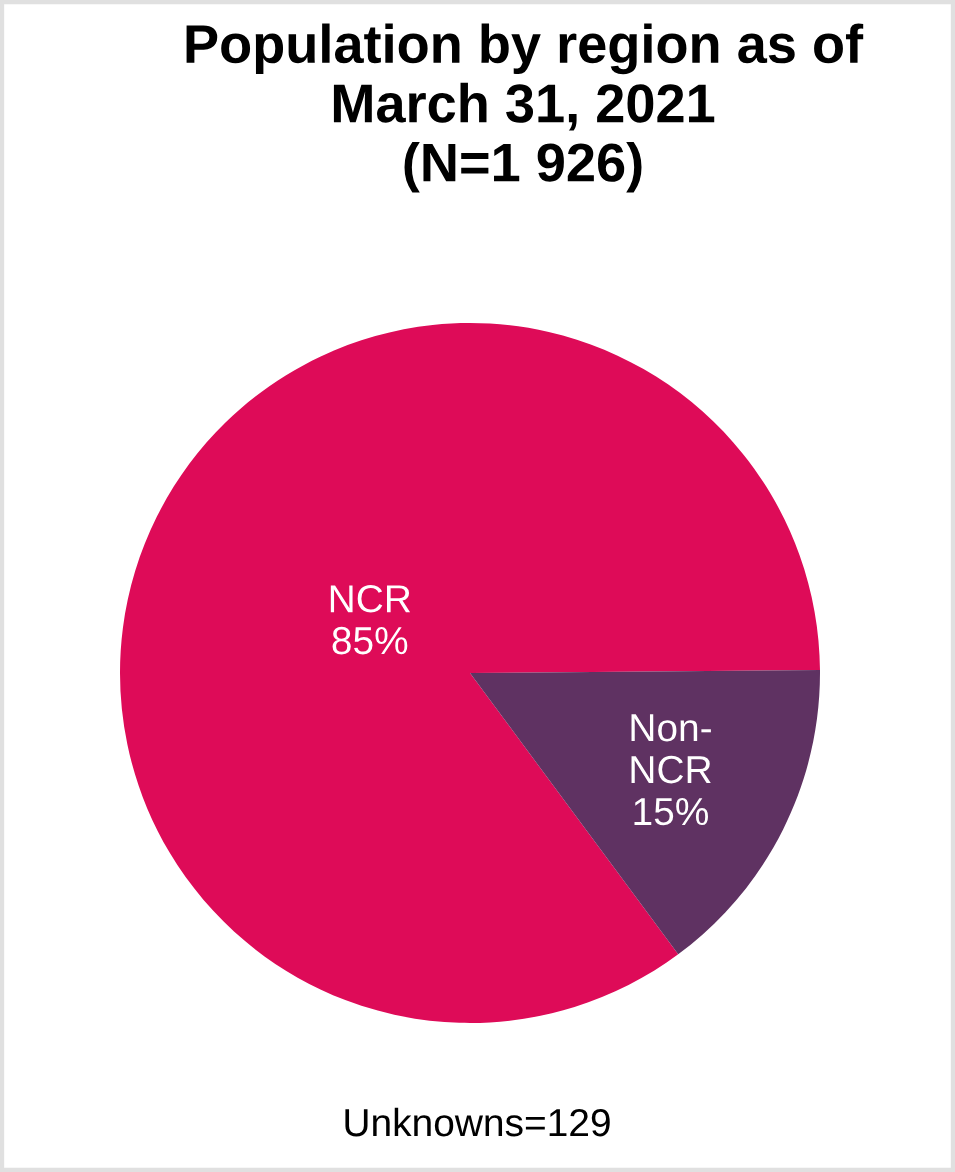  Describe the element at coordinates (477, 1122) in the screenshot. I see `text: Unknowns=129` at that location.